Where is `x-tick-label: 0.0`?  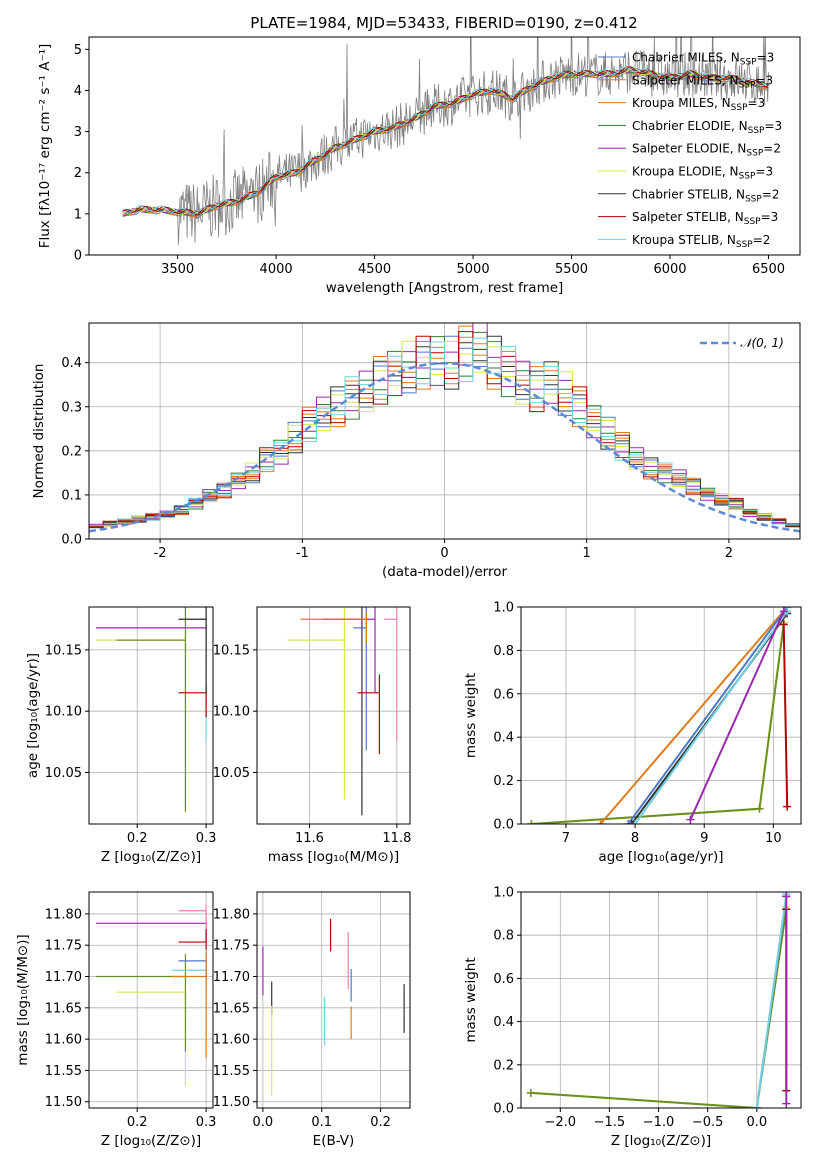
x-tick-label: 0.0 is located at coordinates (756, 1122).